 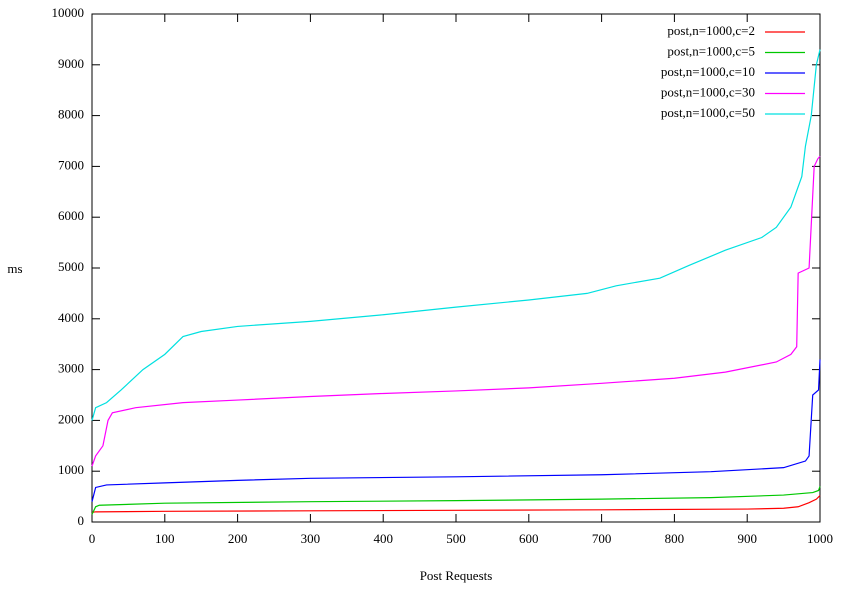 I want to click on x-tick-label: 500, so click(x=456, y=538).